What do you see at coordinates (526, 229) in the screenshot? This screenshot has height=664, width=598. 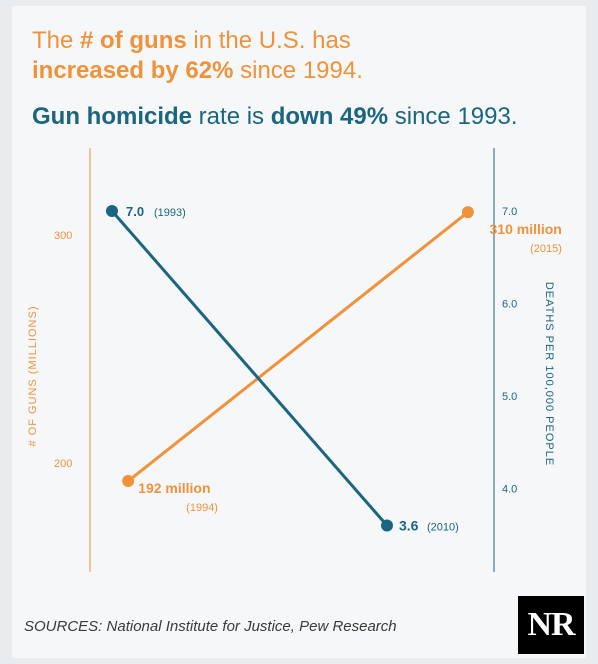 I see `guns-2015-value-label: 310 million` at bounding box center [526, 229].